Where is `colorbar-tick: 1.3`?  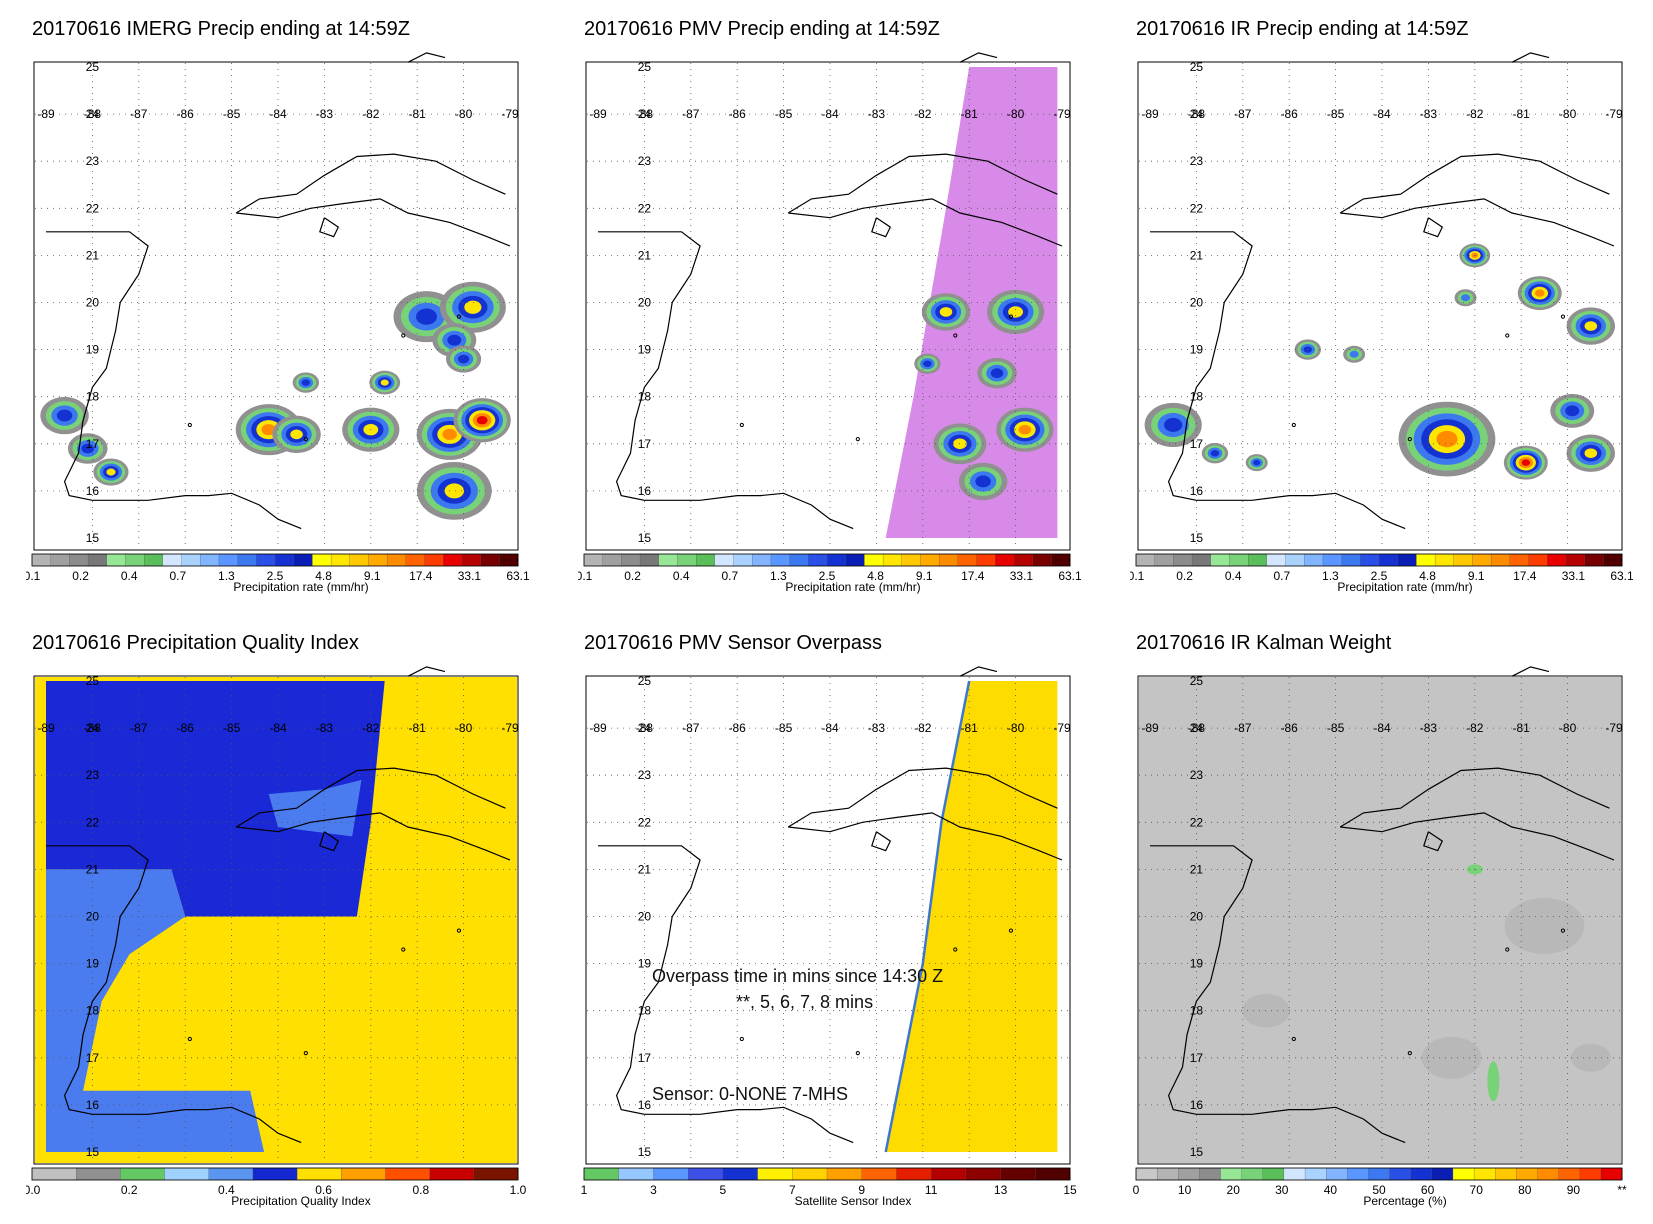 colorbar-tick: 1.3 is located at coordinates (778, 576).